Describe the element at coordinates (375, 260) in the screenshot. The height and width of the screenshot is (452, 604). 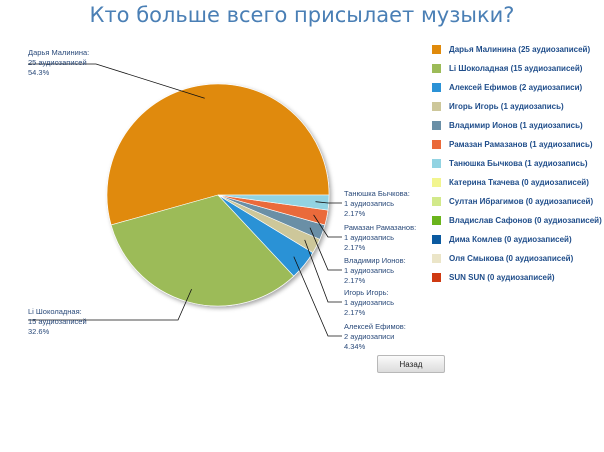
I see `callout-name: Владимир Ионов:` at that location.